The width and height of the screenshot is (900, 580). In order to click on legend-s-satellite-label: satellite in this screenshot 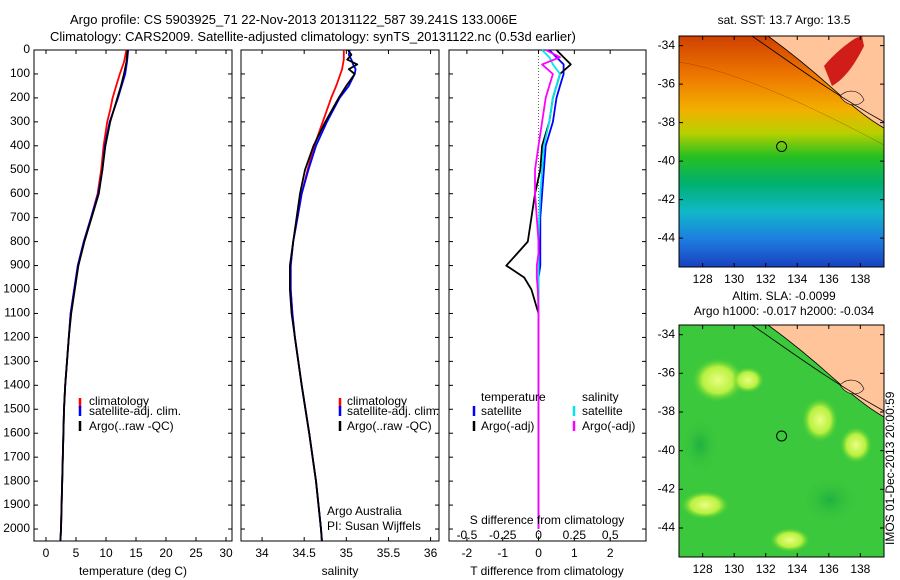, I will do `click(602, 411)`.